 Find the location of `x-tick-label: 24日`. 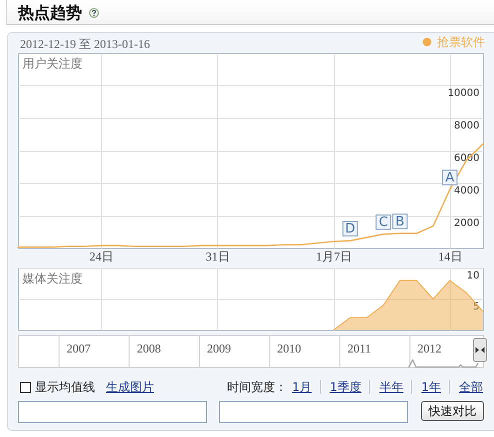

x-tick-label: 24日 is located at coordinates (102, 257).